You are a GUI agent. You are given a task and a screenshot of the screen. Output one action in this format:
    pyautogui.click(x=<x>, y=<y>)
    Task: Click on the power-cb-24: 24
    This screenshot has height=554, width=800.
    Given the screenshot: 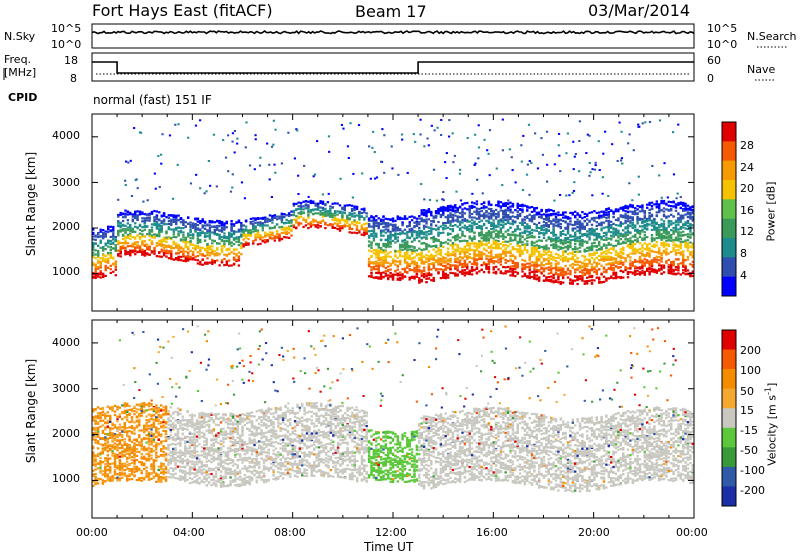 What is the action you would take?
    pyautogui.click(x=747, y=167)
    